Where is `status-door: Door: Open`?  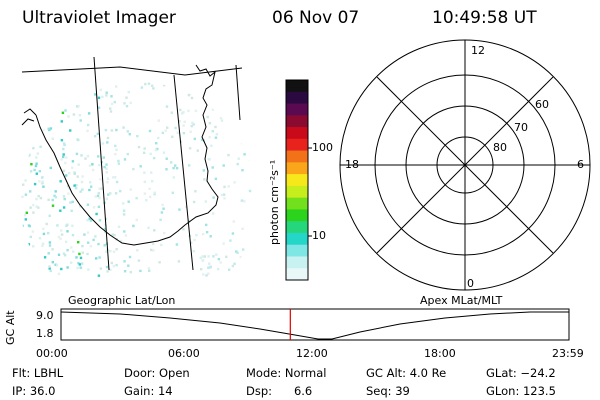
status-door: Door: Open is located at coordinates (157, 373).